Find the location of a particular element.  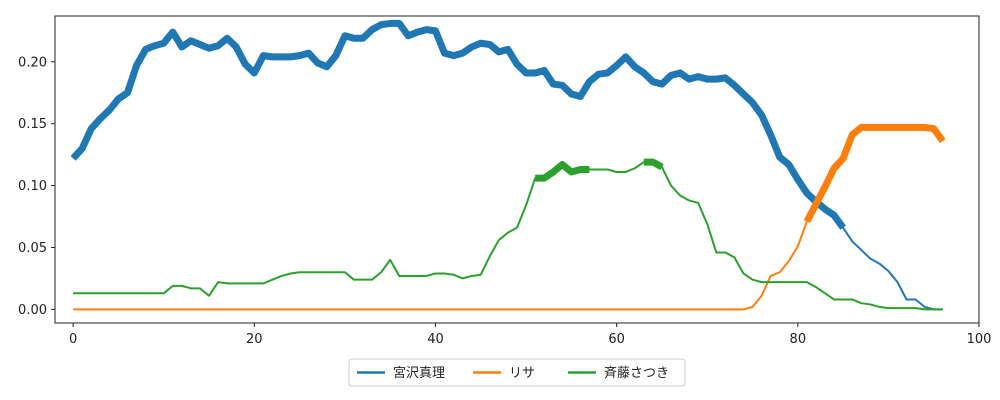

legend-label-2: リサ is located at coordinates (522, 373).